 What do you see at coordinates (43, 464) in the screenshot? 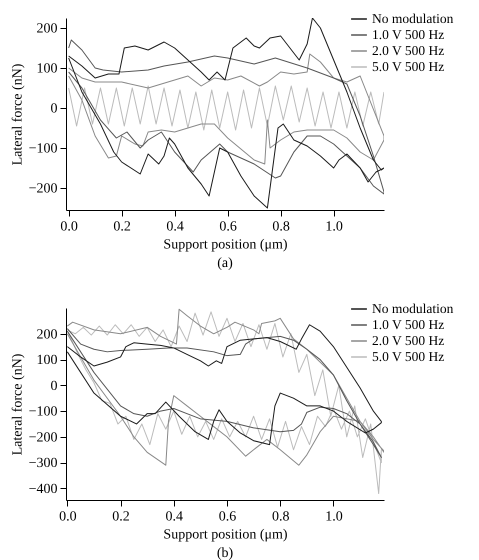
I see `y-tick-label: −300` at bounding box center [43, 464].